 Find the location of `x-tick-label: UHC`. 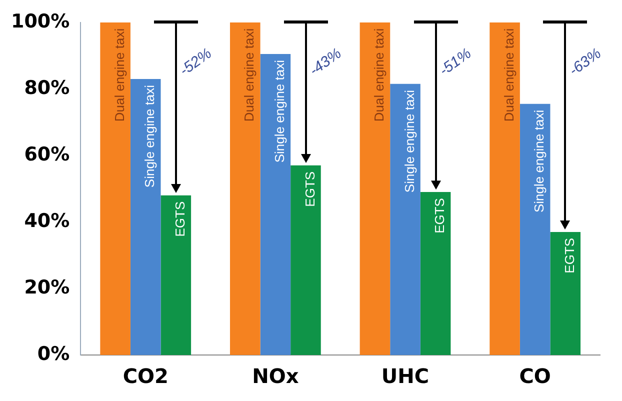

x-tick-label: UHC is located at coordinates (405, 376).